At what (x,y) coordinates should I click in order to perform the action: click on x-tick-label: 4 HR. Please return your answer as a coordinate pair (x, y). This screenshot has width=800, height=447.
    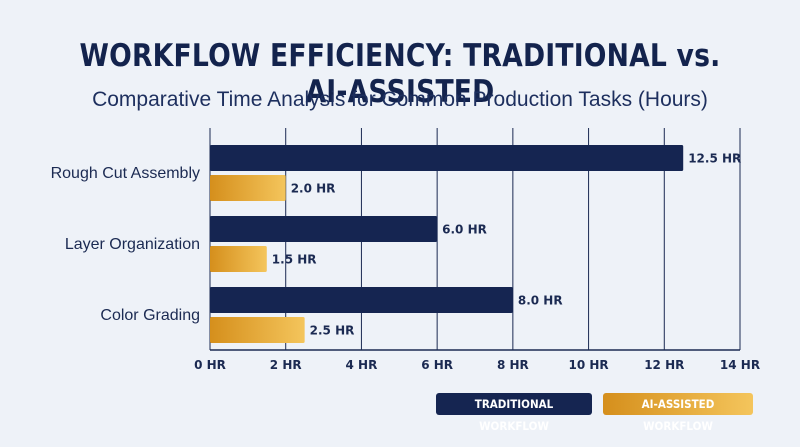
    Looking at the image, I should click on (362, 365).